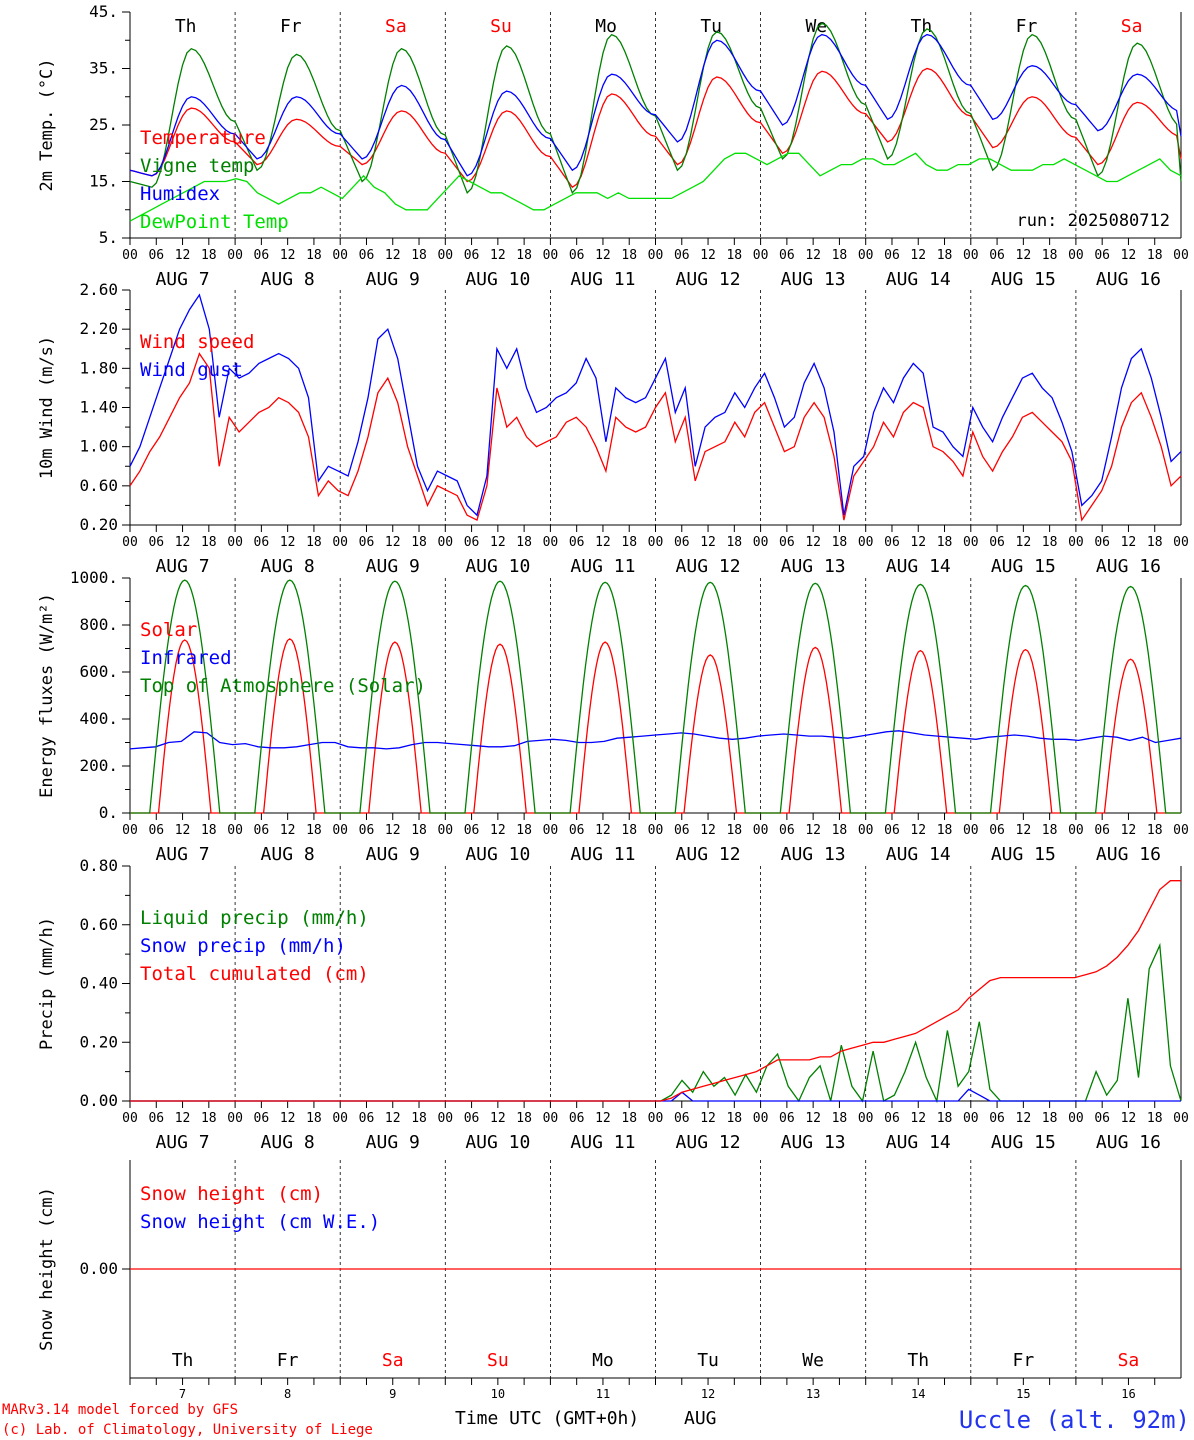  What do you see at coordinates (98, 1268) in the screenshot?
I see `y-tick-label: 0.00` at bounding box center [98, 1268].